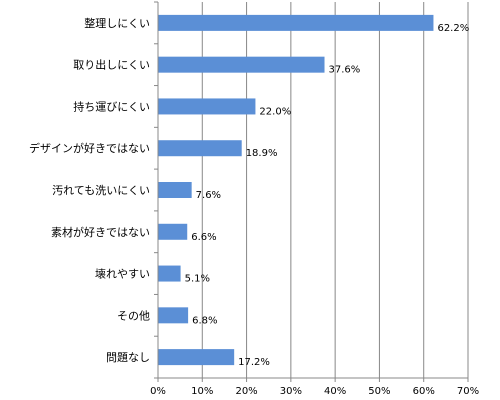 The height and width of the screenshot is (400, 500). Describe the element at coordinates (254, 362) in the screenshot. I see `value-label: 17.2%` at that location.